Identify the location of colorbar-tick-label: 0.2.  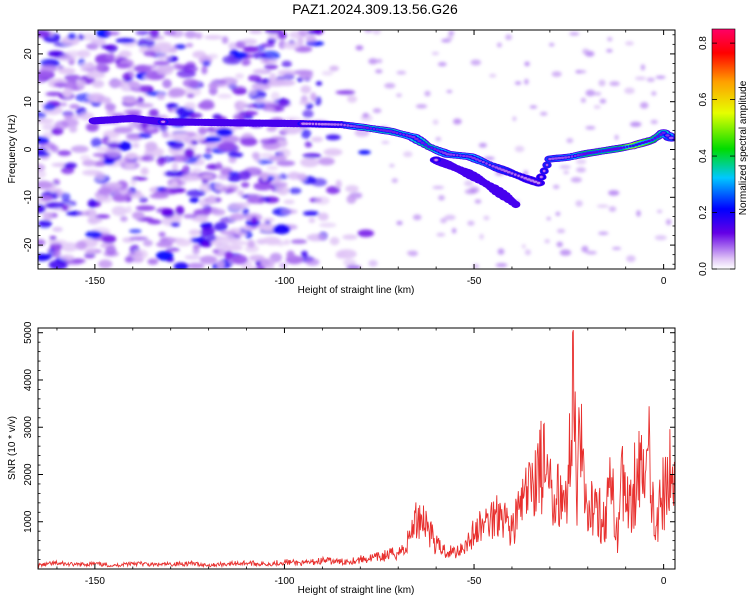
(703, 212).